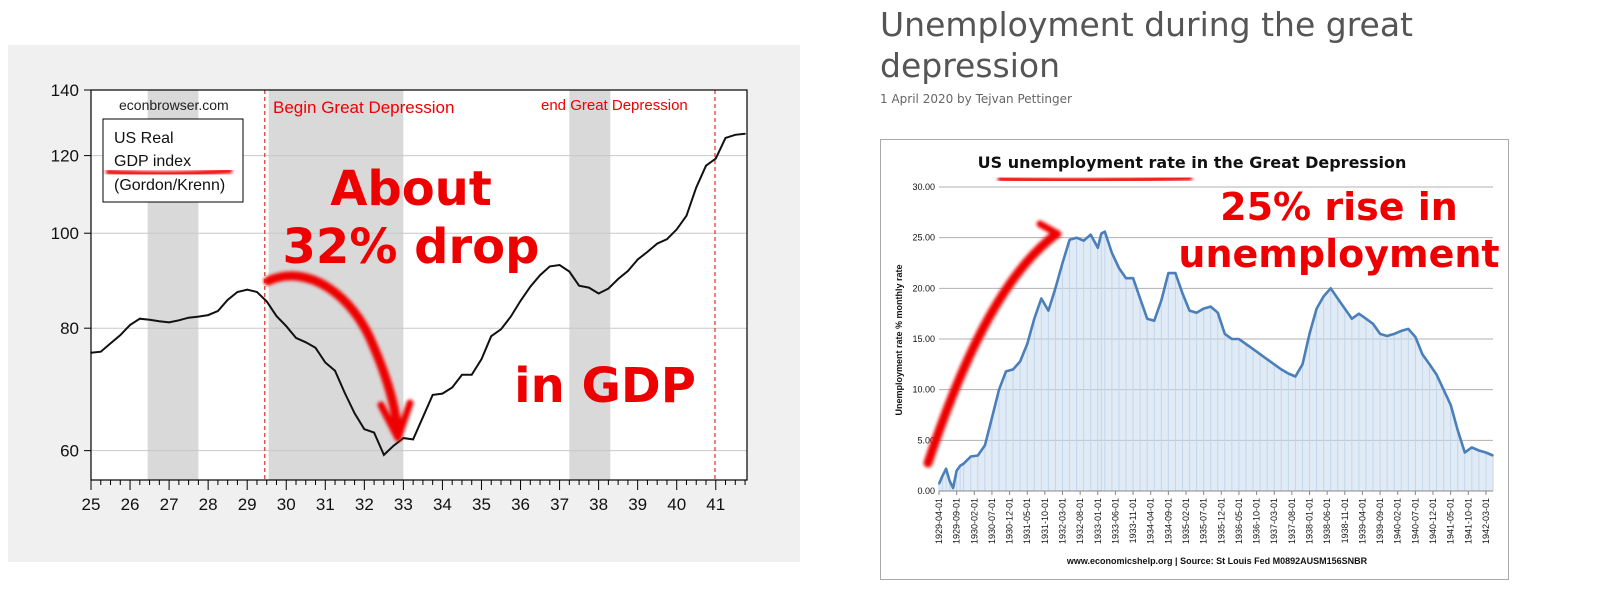 This screenshot has height=600, width=1600. I want to click on x-tick-label: 1933-06-01, so click(1115, 521).